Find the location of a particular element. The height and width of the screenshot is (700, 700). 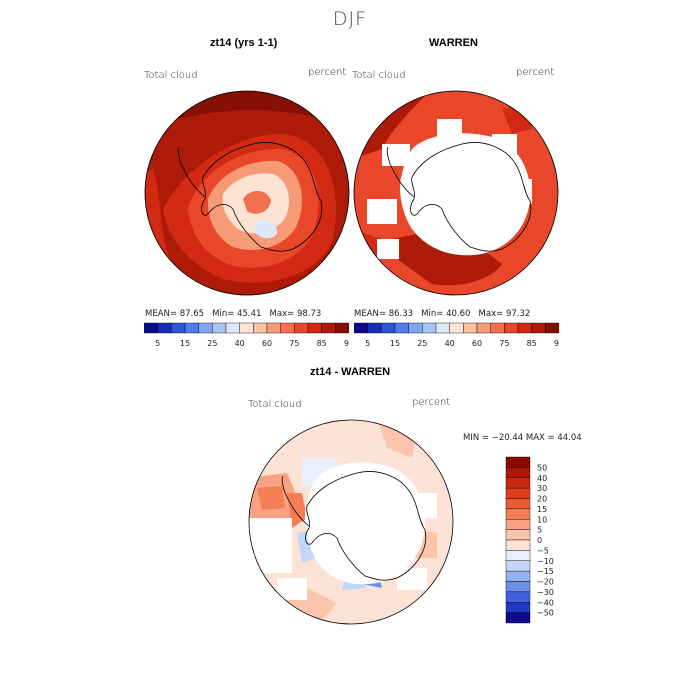

panel1-colorbar-tick-label: 15 is located at coordinates (185, 343).